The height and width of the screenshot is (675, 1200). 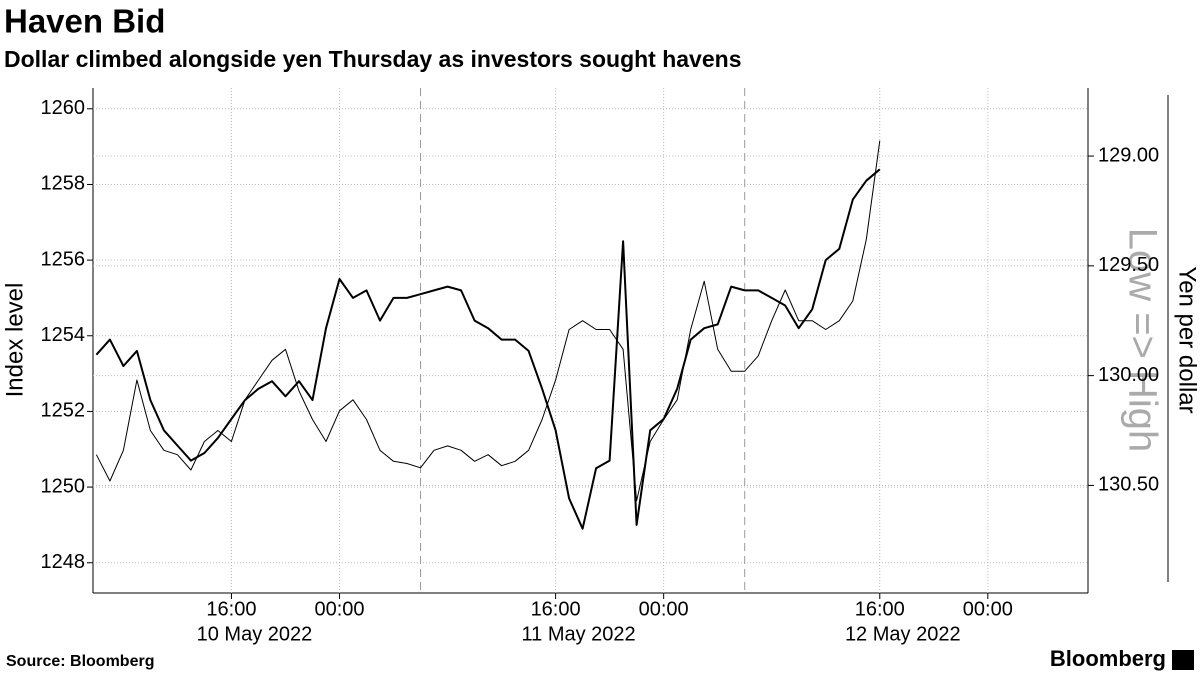 I want to click on y-tick-label: 1256, so click(x=63, y=259).